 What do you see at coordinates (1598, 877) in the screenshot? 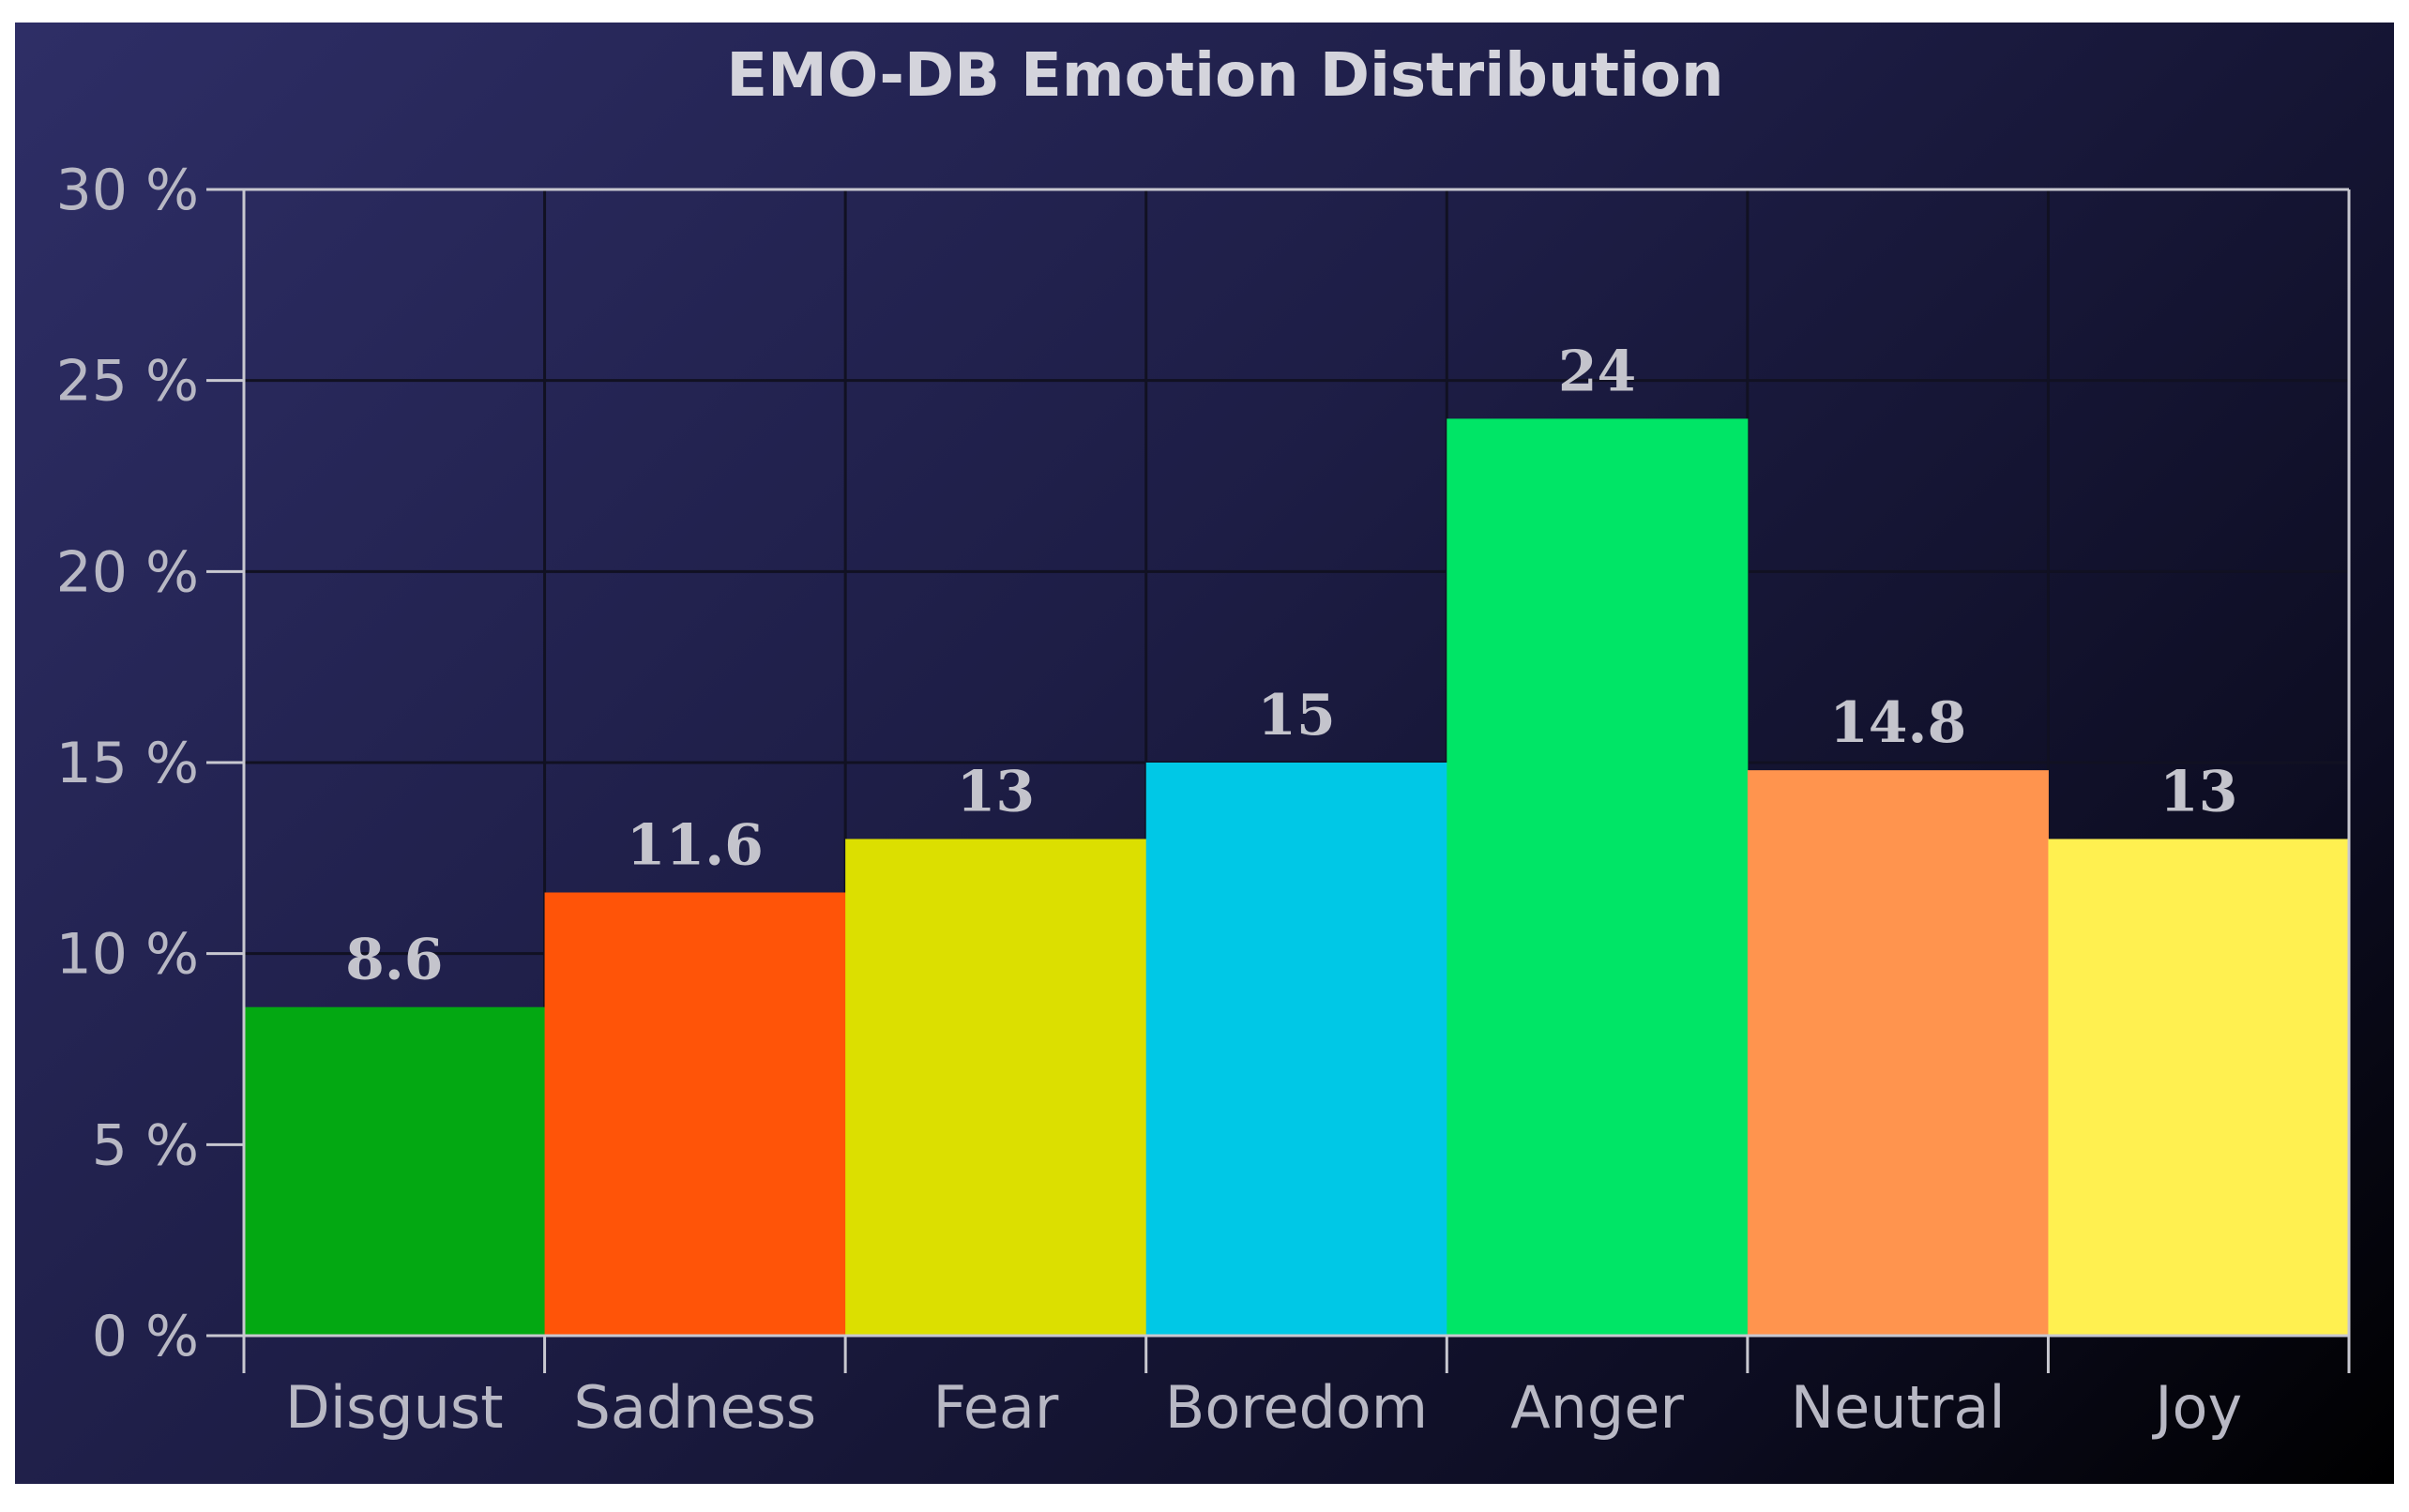
I see `bar-anger` at bounding box center [1598, 877].